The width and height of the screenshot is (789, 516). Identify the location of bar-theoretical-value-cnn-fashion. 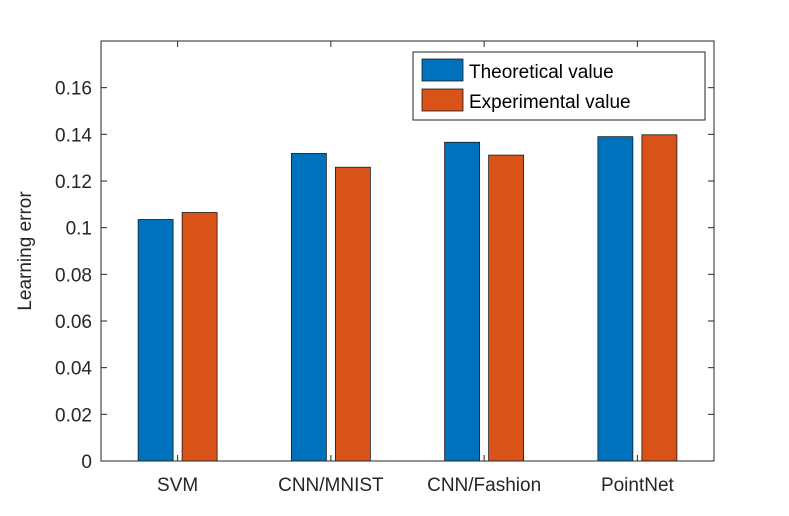
(462, 301).